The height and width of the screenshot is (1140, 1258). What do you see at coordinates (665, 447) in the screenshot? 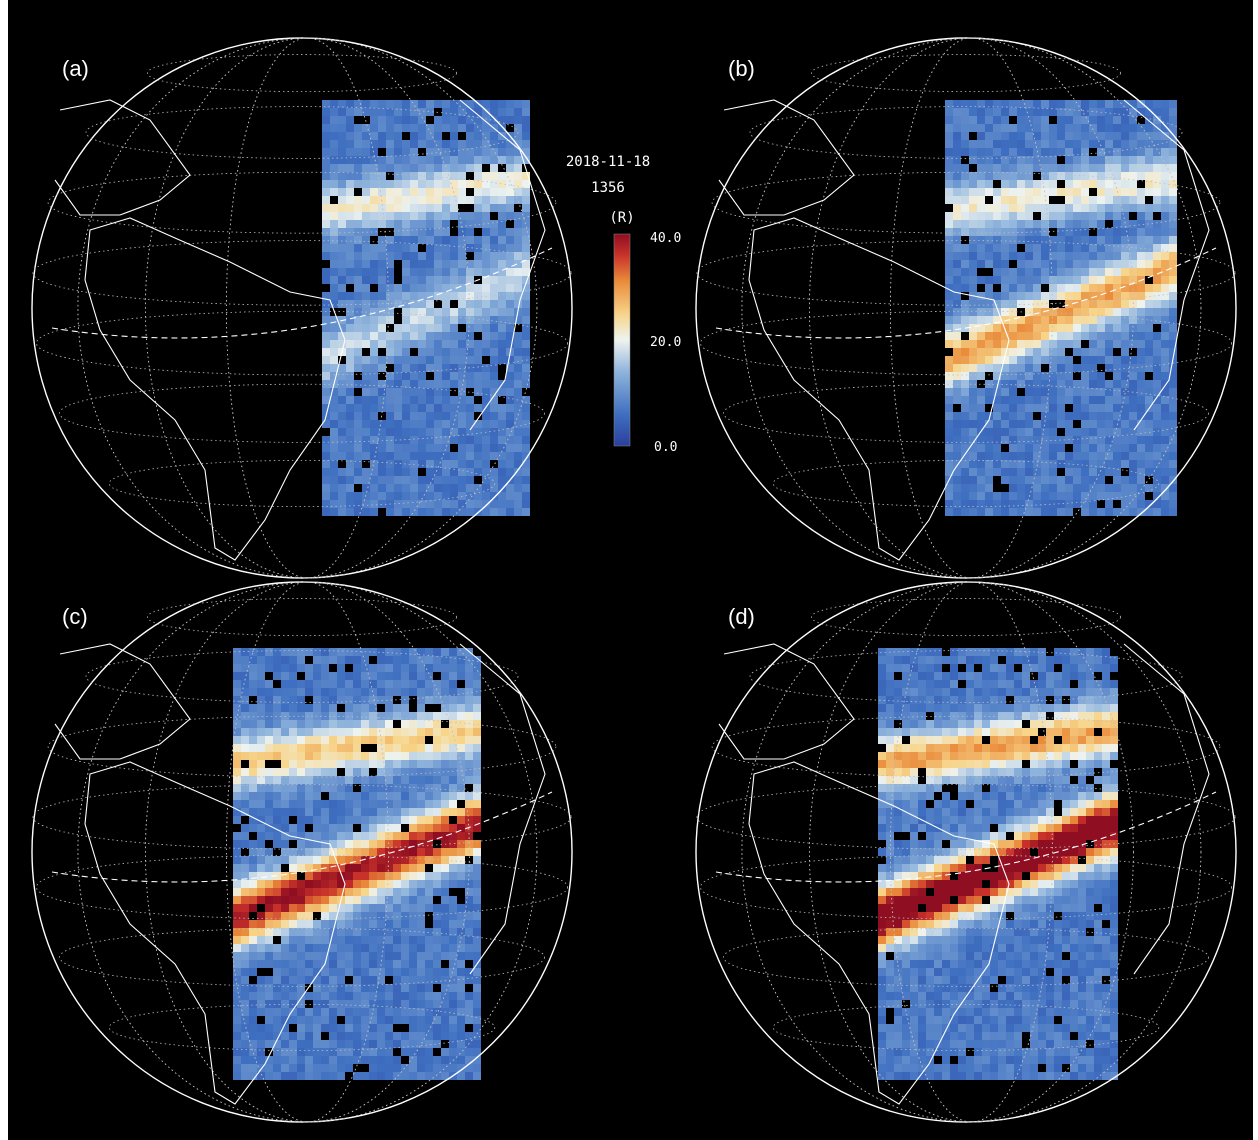
I see `colorbar-tick-min: 0.0` at bounding box center [665, 447].